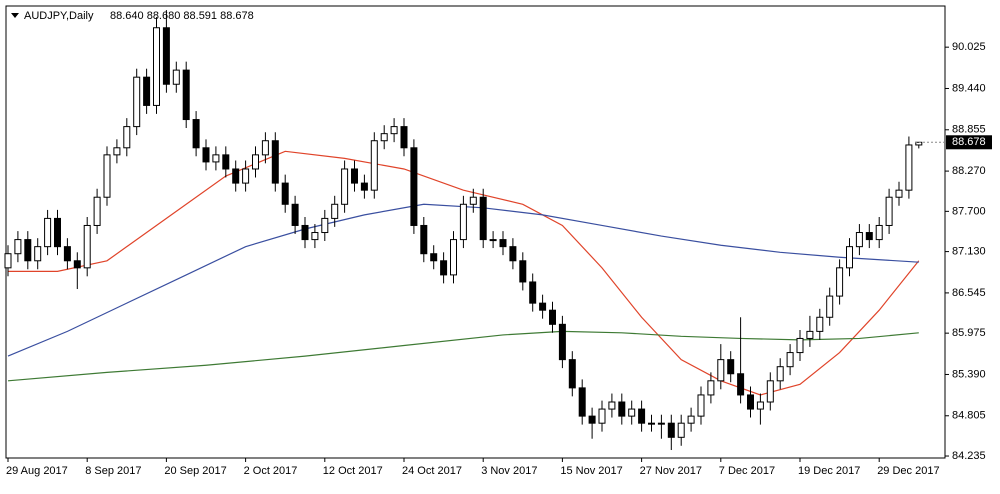 This screenshot has height=494, width=1000. Describe the element at coordinates (908, 471) in the screenshot. I see `x-tick-label: 29 Dec 2017` at that location.